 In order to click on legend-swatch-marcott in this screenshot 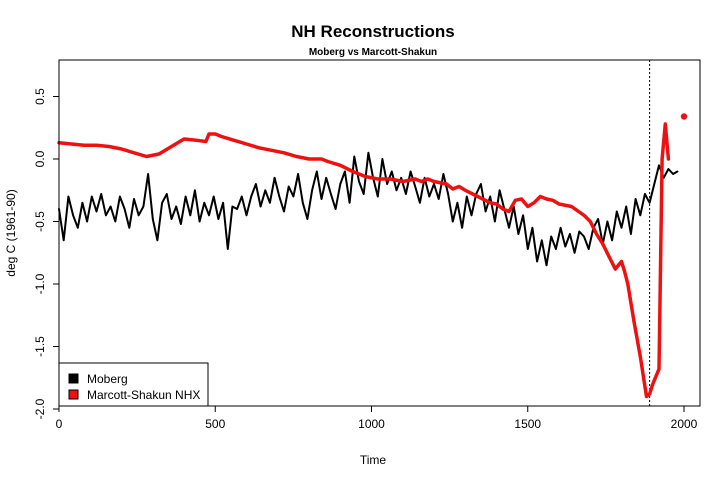, I will do `click(73, 394)`.